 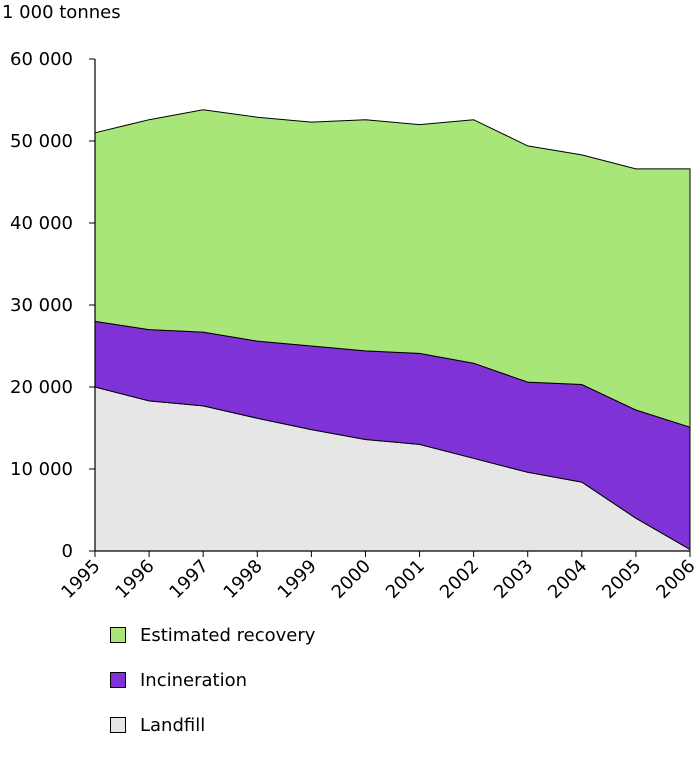 I want to click on x-tick-label: 2005, so click(x=621, y=579).